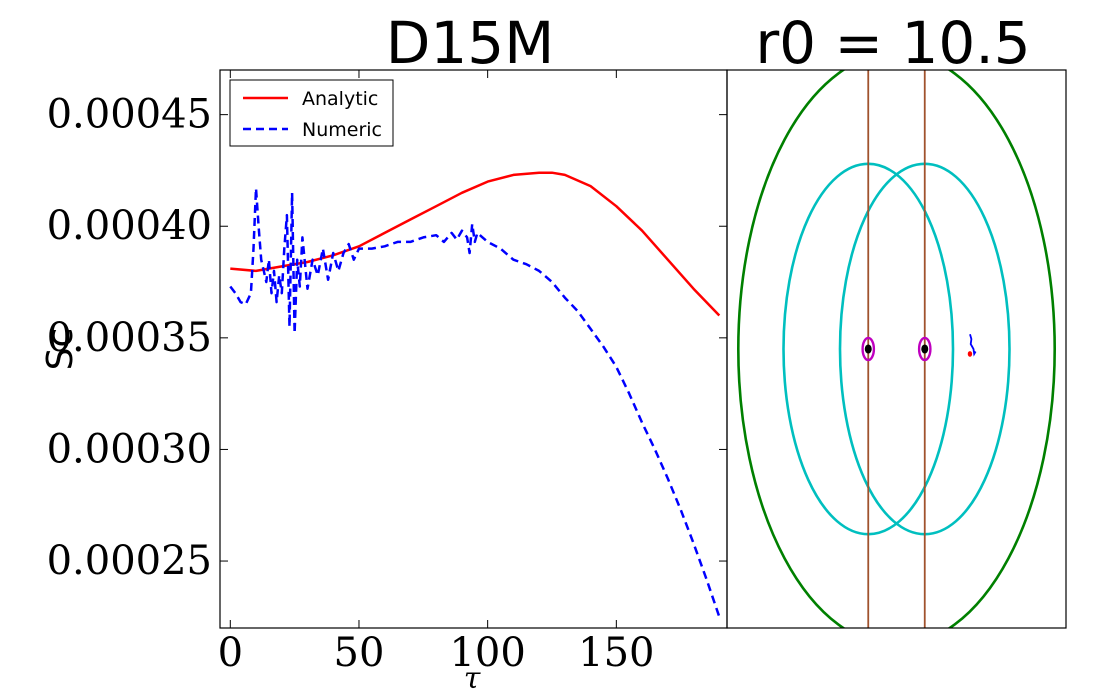 Image resolution: width=1100 pixels, height=700 pixels. What do you see at coordinates (129, 115) in the screenshot?
I see `y-tick-label: 0.00045` at bounding box center [129, 115].